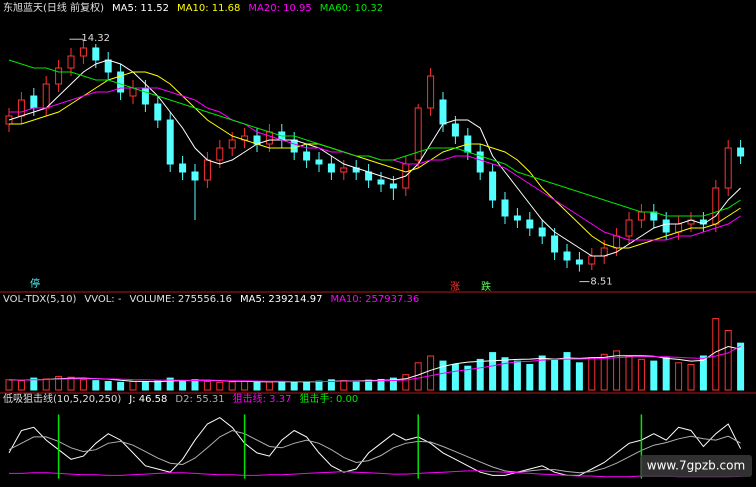 The height and width of the screenshot is (487, 756). Describe the element at coordinates (455, 287) in the screenshot. I see `signal-label: 涨` at that location.